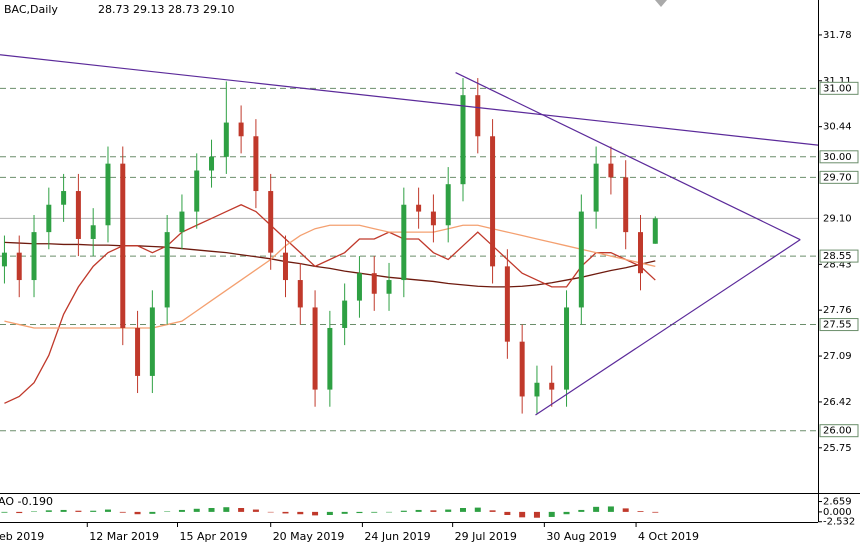  What do you see at coordinates (31, 9) in the screenshot?
I see `symbol-title: BAC,Daily` at bounding box center [31, 9].